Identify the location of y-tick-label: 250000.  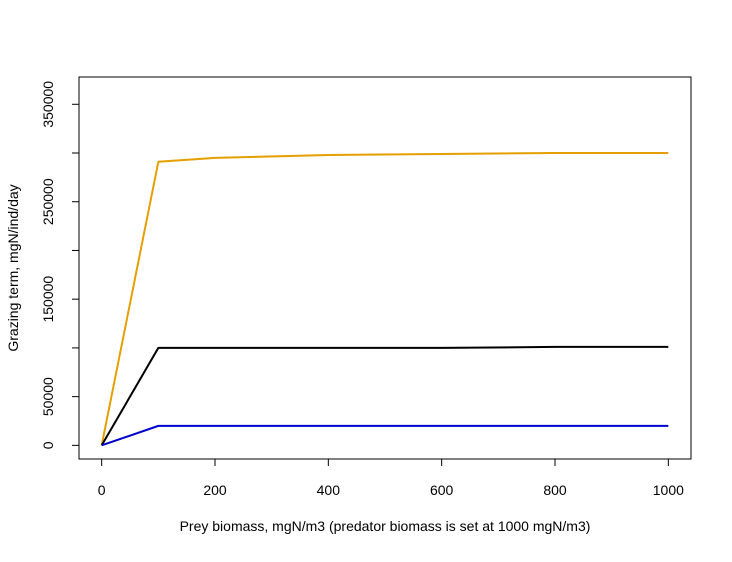
(48, 201).